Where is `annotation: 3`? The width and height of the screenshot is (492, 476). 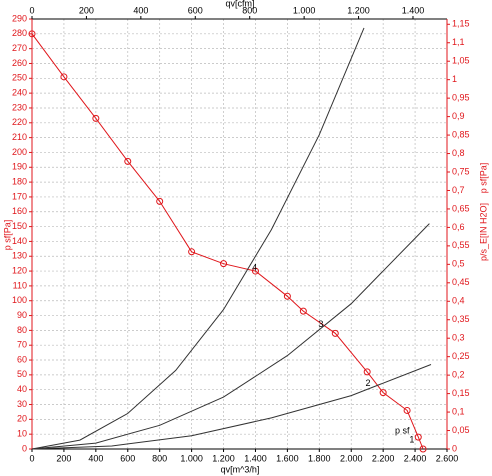
annotation: 3 is located at coordinates (320, 324).